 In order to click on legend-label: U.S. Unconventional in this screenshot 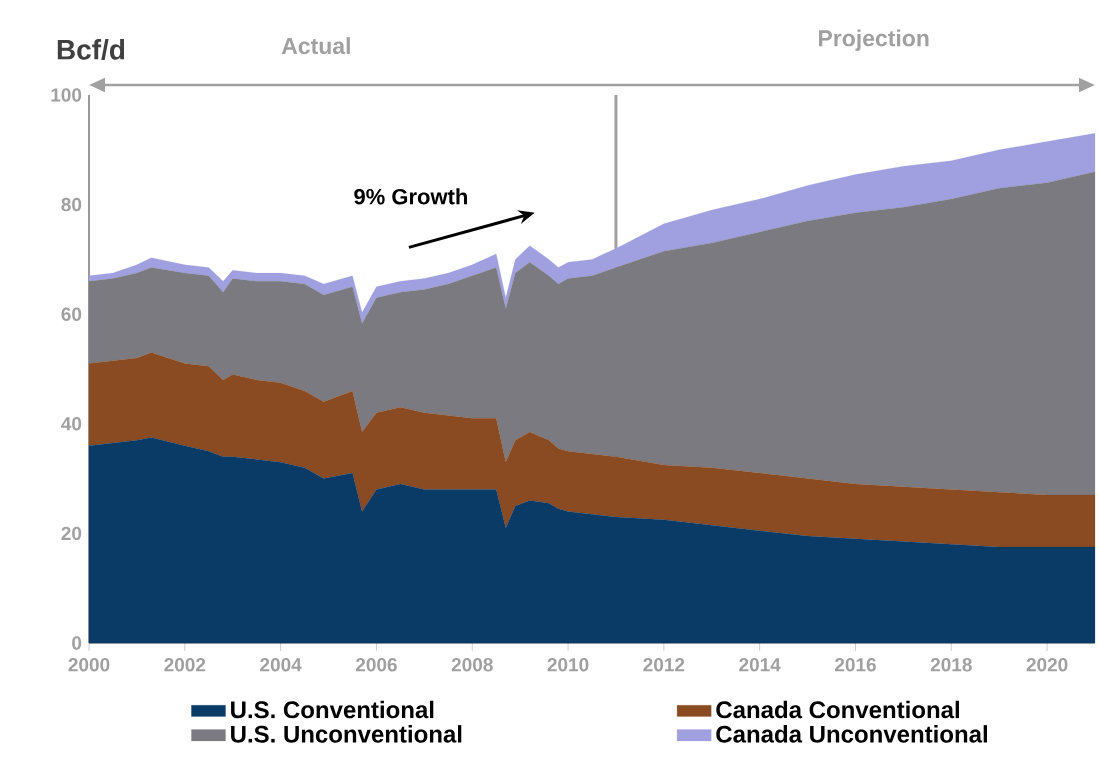, I will do `click(346, 734)`.